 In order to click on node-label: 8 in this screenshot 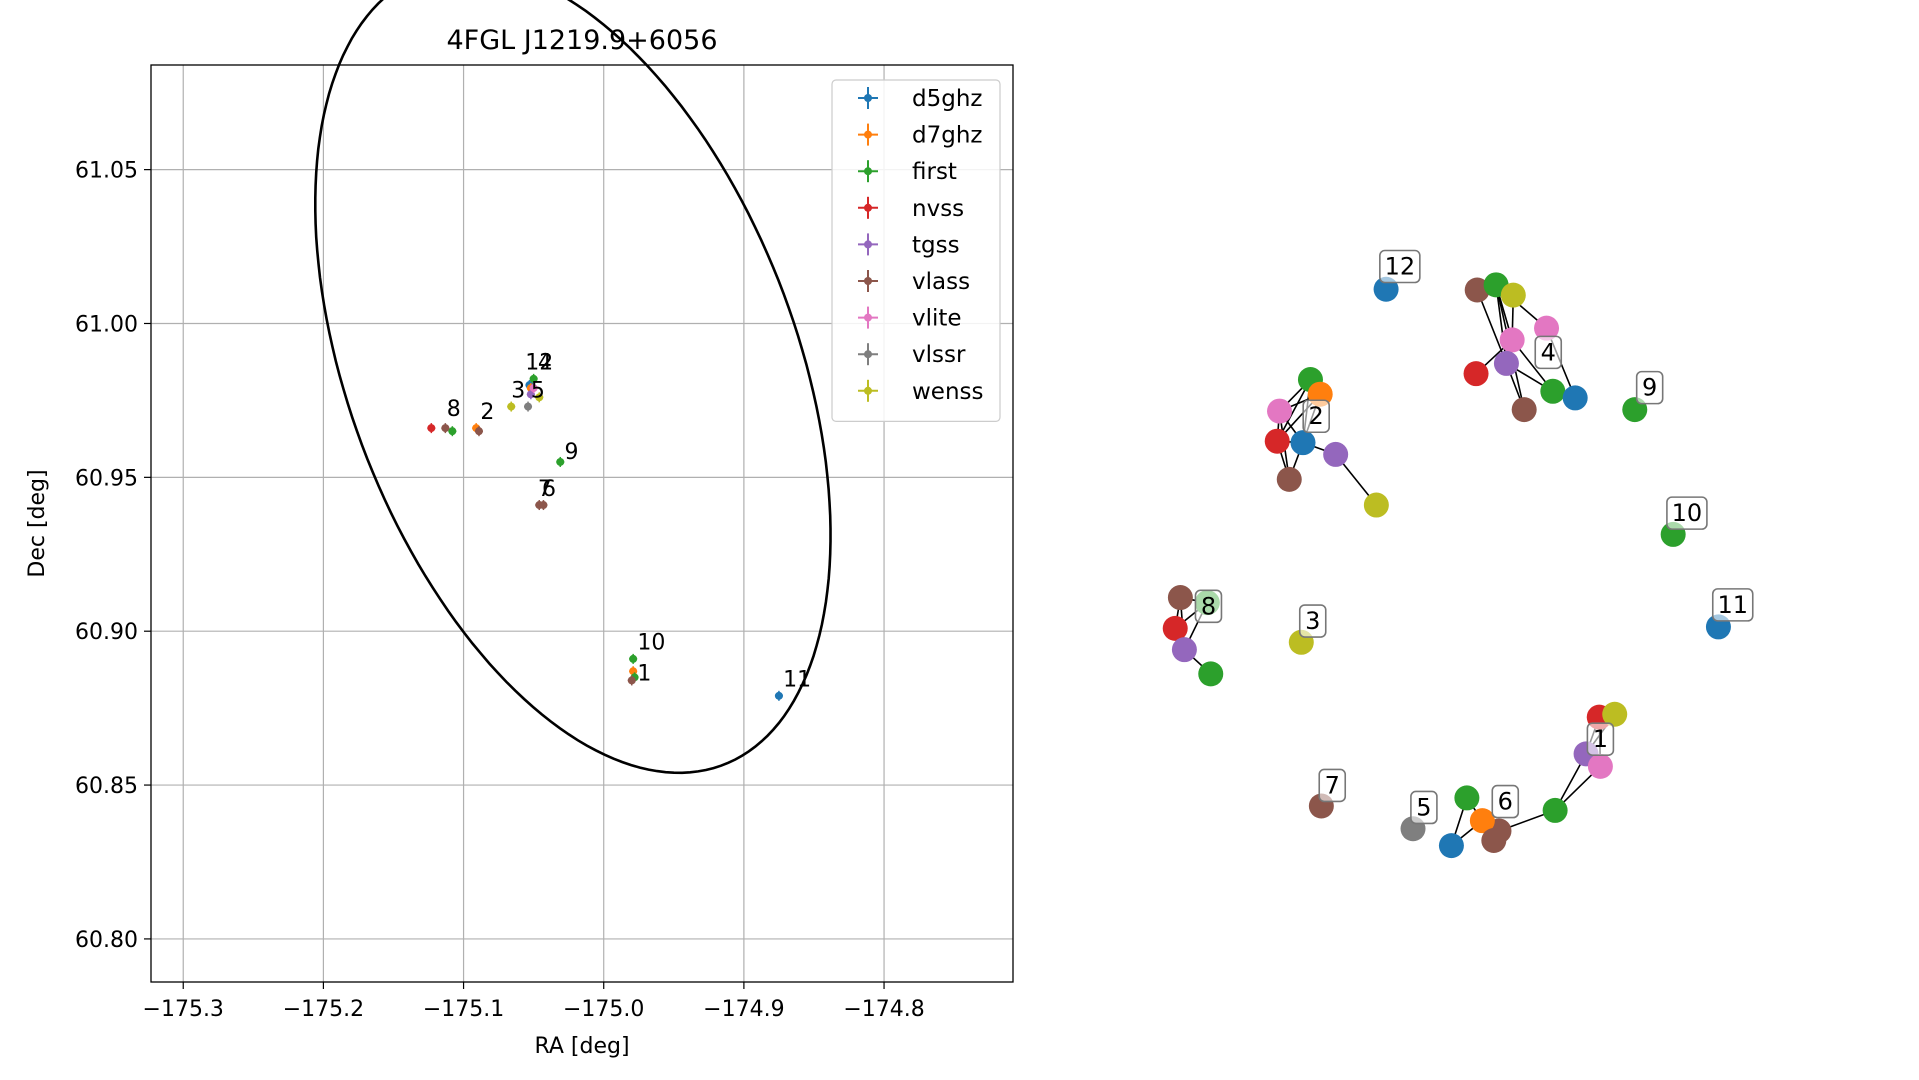, I will do `click(1208, 606)`.